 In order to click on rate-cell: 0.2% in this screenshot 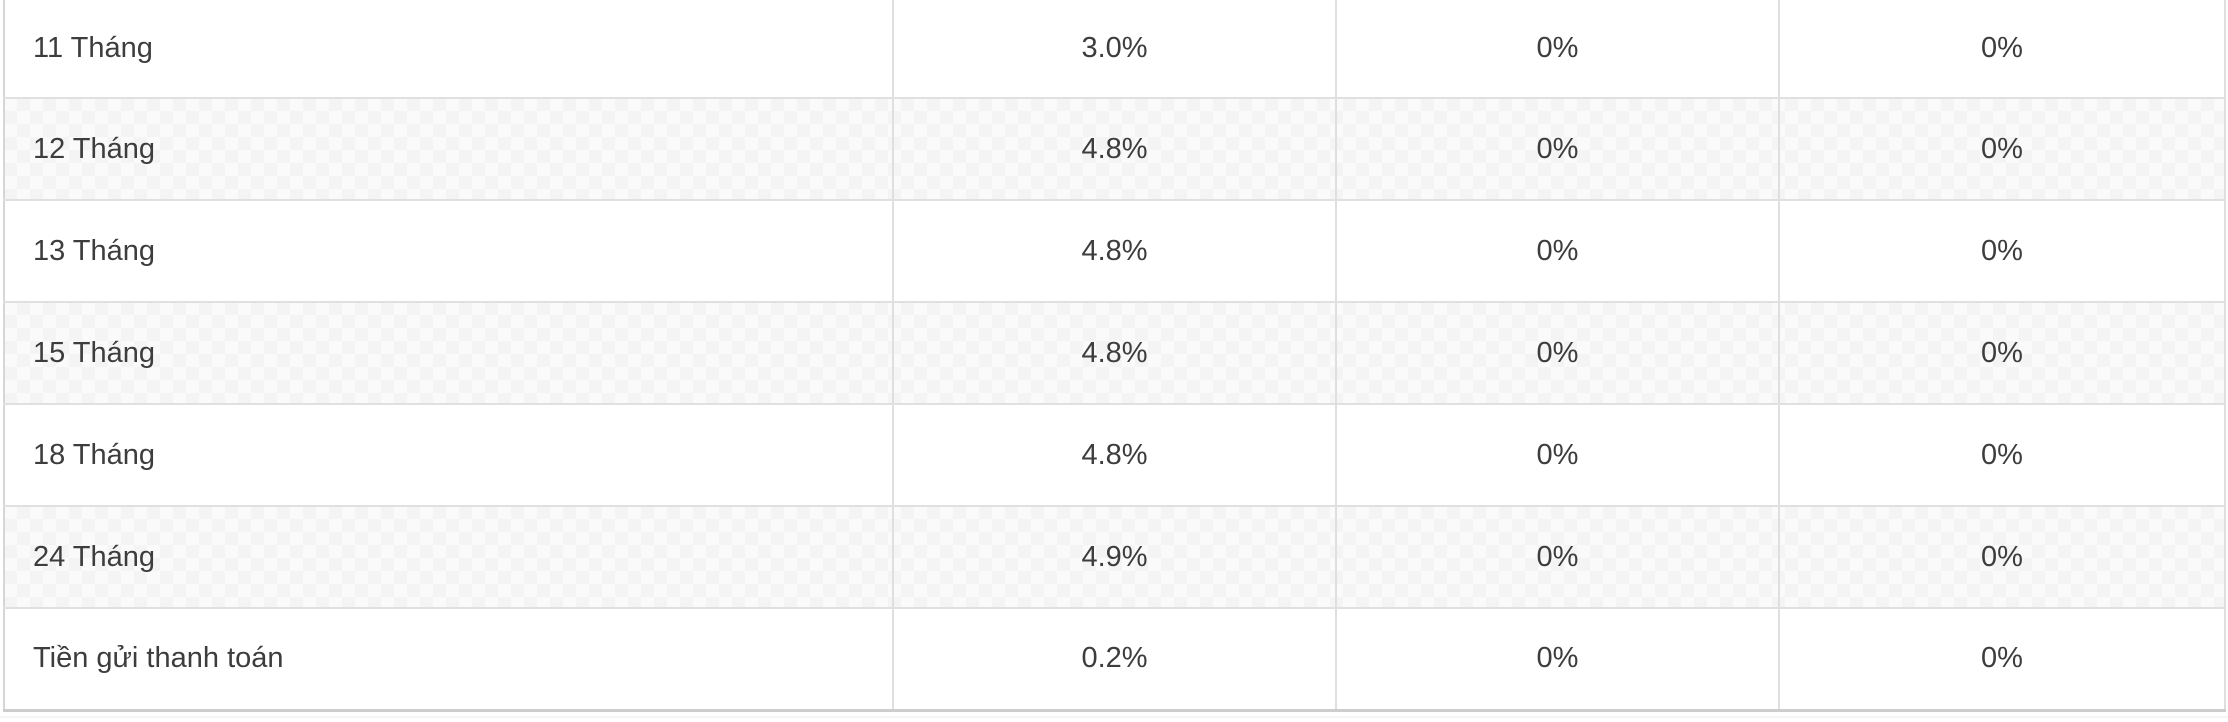, I will do `click(1114, 660)`.